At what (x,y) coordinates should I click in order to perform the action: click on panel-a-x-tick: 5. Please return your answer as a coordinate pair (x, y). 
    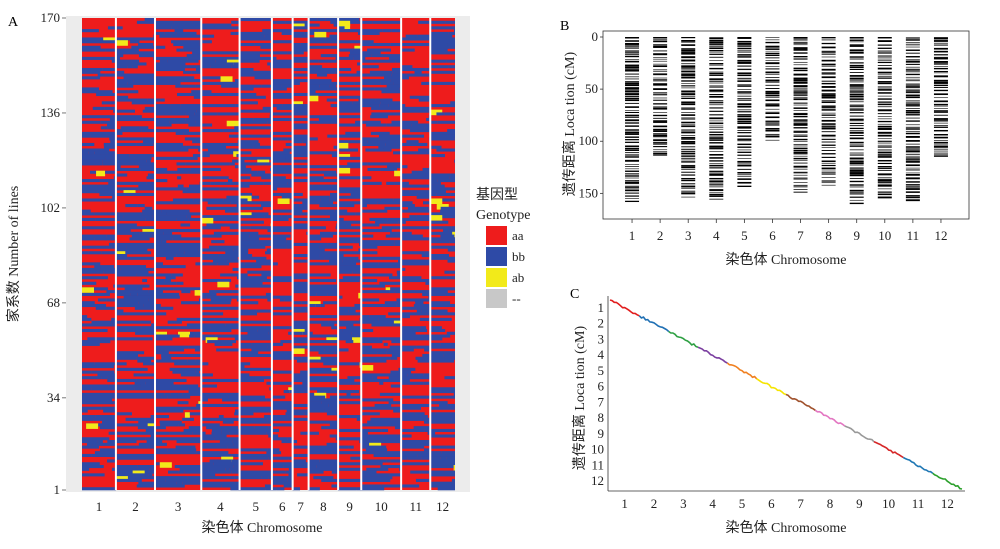
    Looking at the image, I should click on (255, 506).